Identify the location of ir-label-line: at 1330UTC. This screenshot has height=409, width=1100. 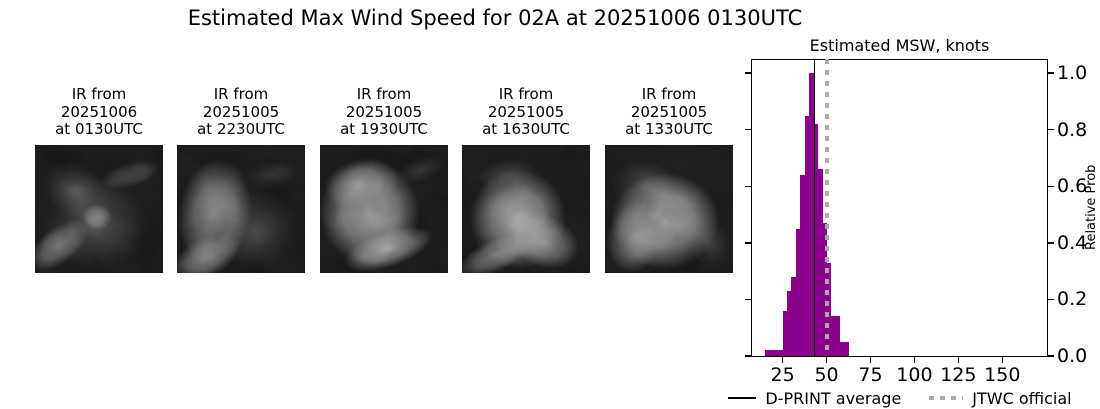
(669, 129).